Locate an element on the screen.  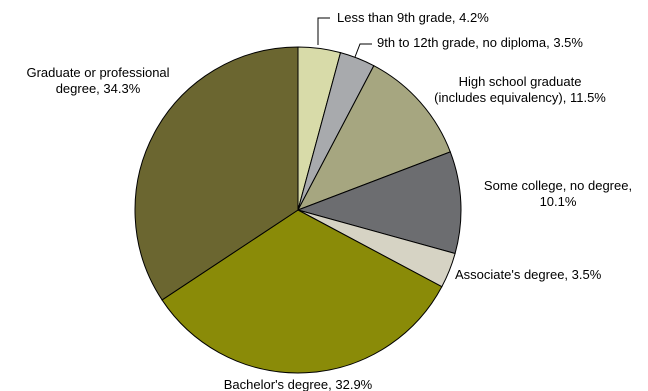
slice-label-line: Less than 9th grade, 4.2% is located at coordinates (413, 17).